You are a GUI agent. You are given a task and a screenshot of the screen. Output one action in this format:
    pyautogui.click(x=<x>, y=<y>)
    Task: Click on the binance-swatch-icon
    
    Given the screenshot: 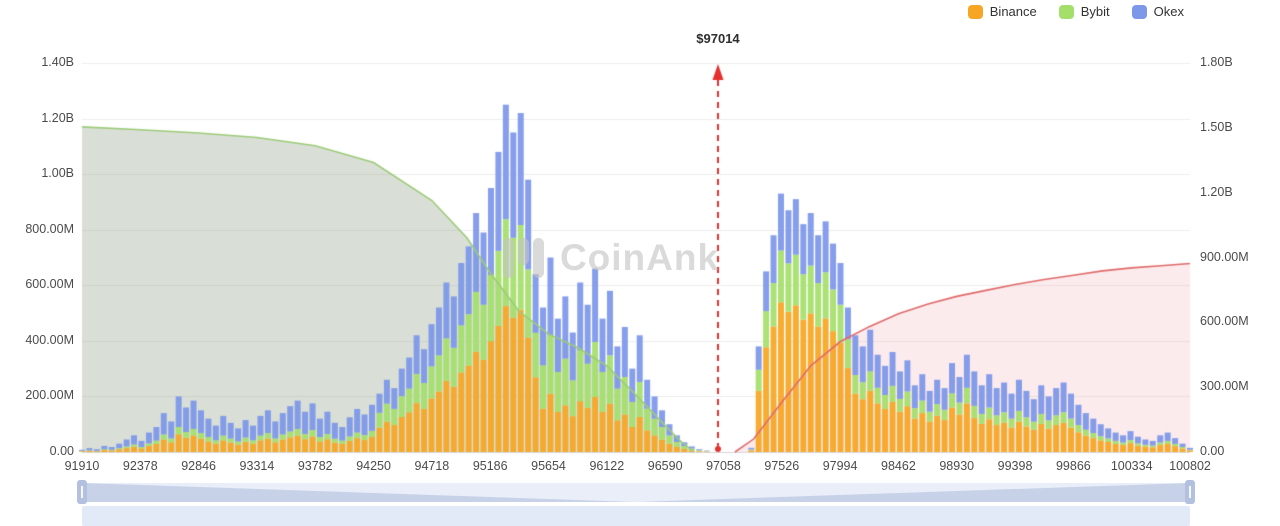 What is the action you would take?
    pyautogui.click(x=975, y=11)
    